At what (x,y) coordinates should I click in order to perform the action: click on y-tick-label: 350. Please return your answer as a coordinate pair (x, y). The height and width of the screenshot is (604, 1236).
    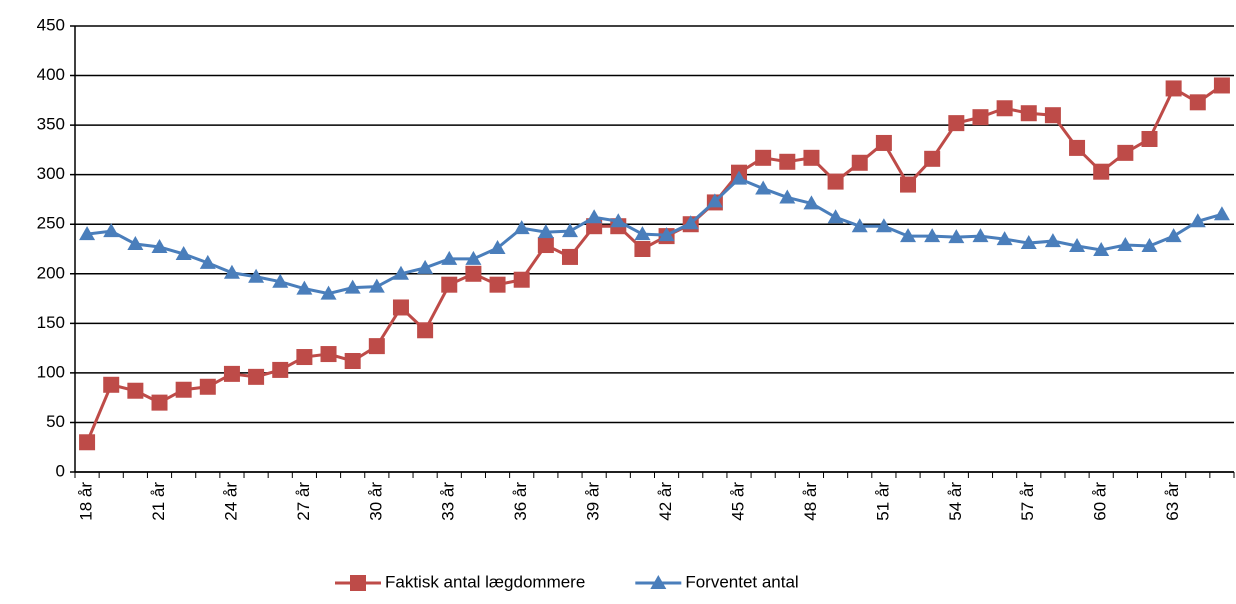
    Looking at the image, I should click on (51, 124).